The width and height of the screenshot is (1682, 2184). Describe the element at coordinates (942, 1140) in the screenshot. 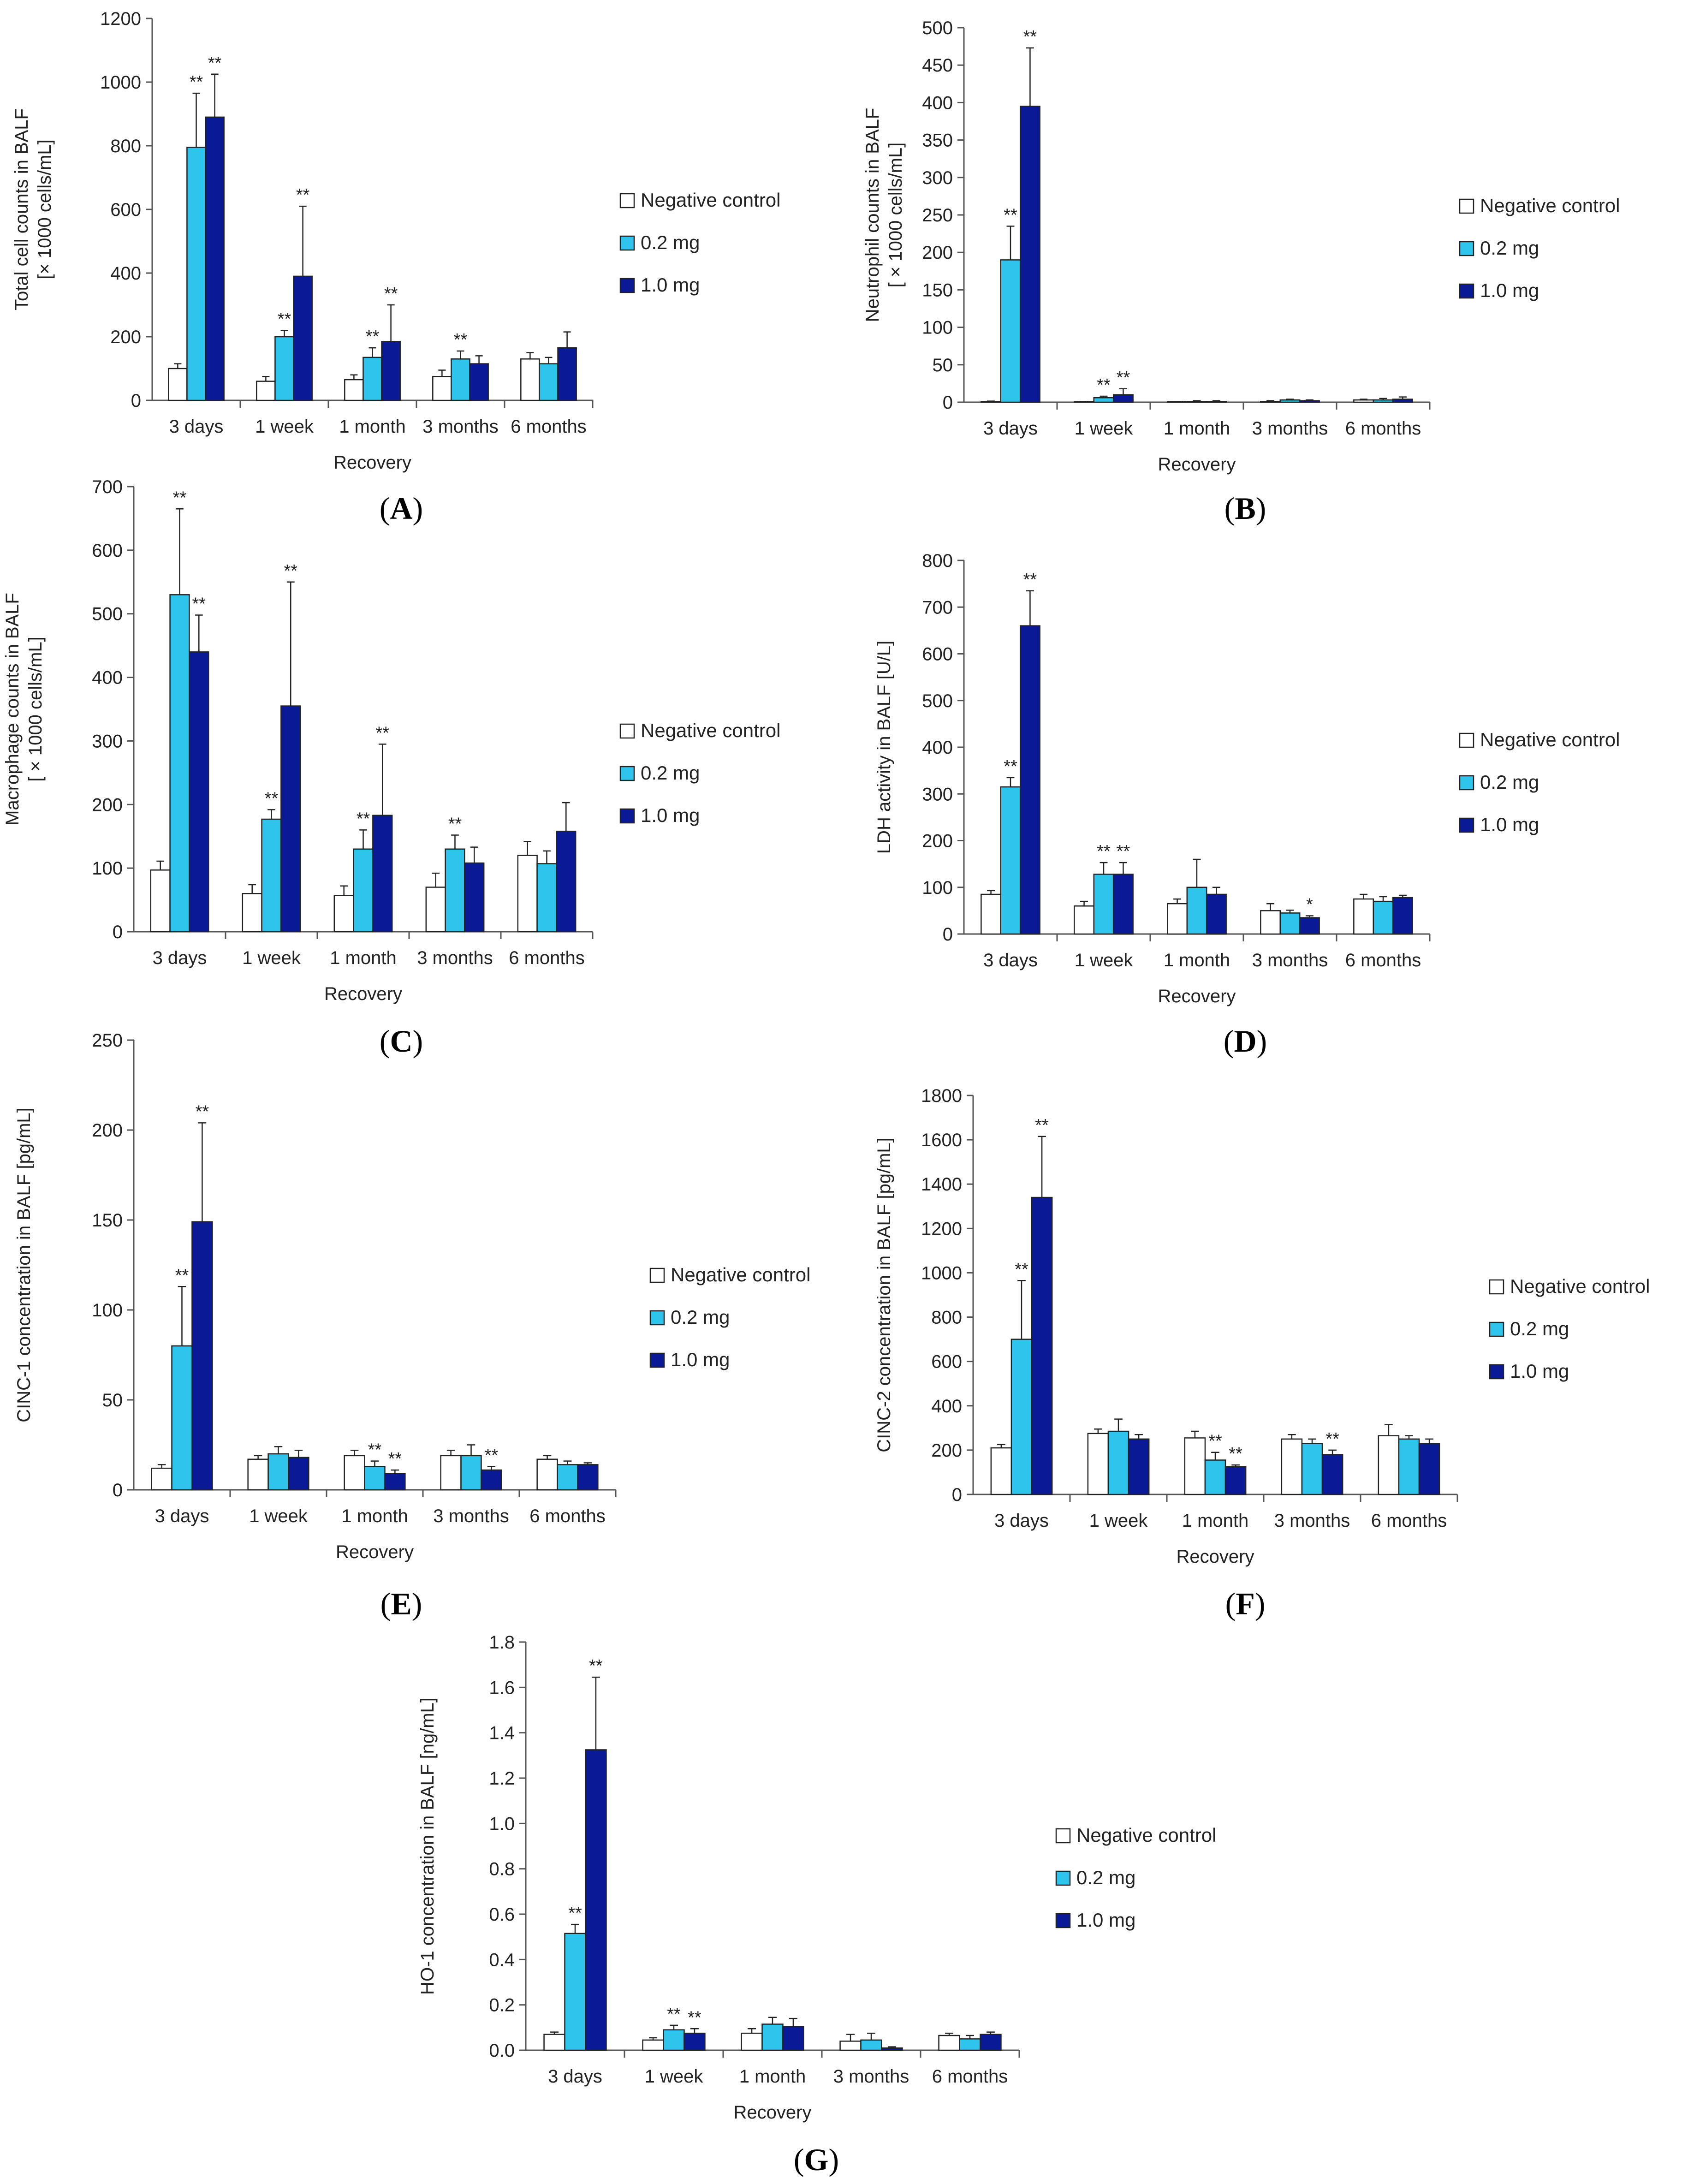

I see `y-tick-label: 1600` at that location.